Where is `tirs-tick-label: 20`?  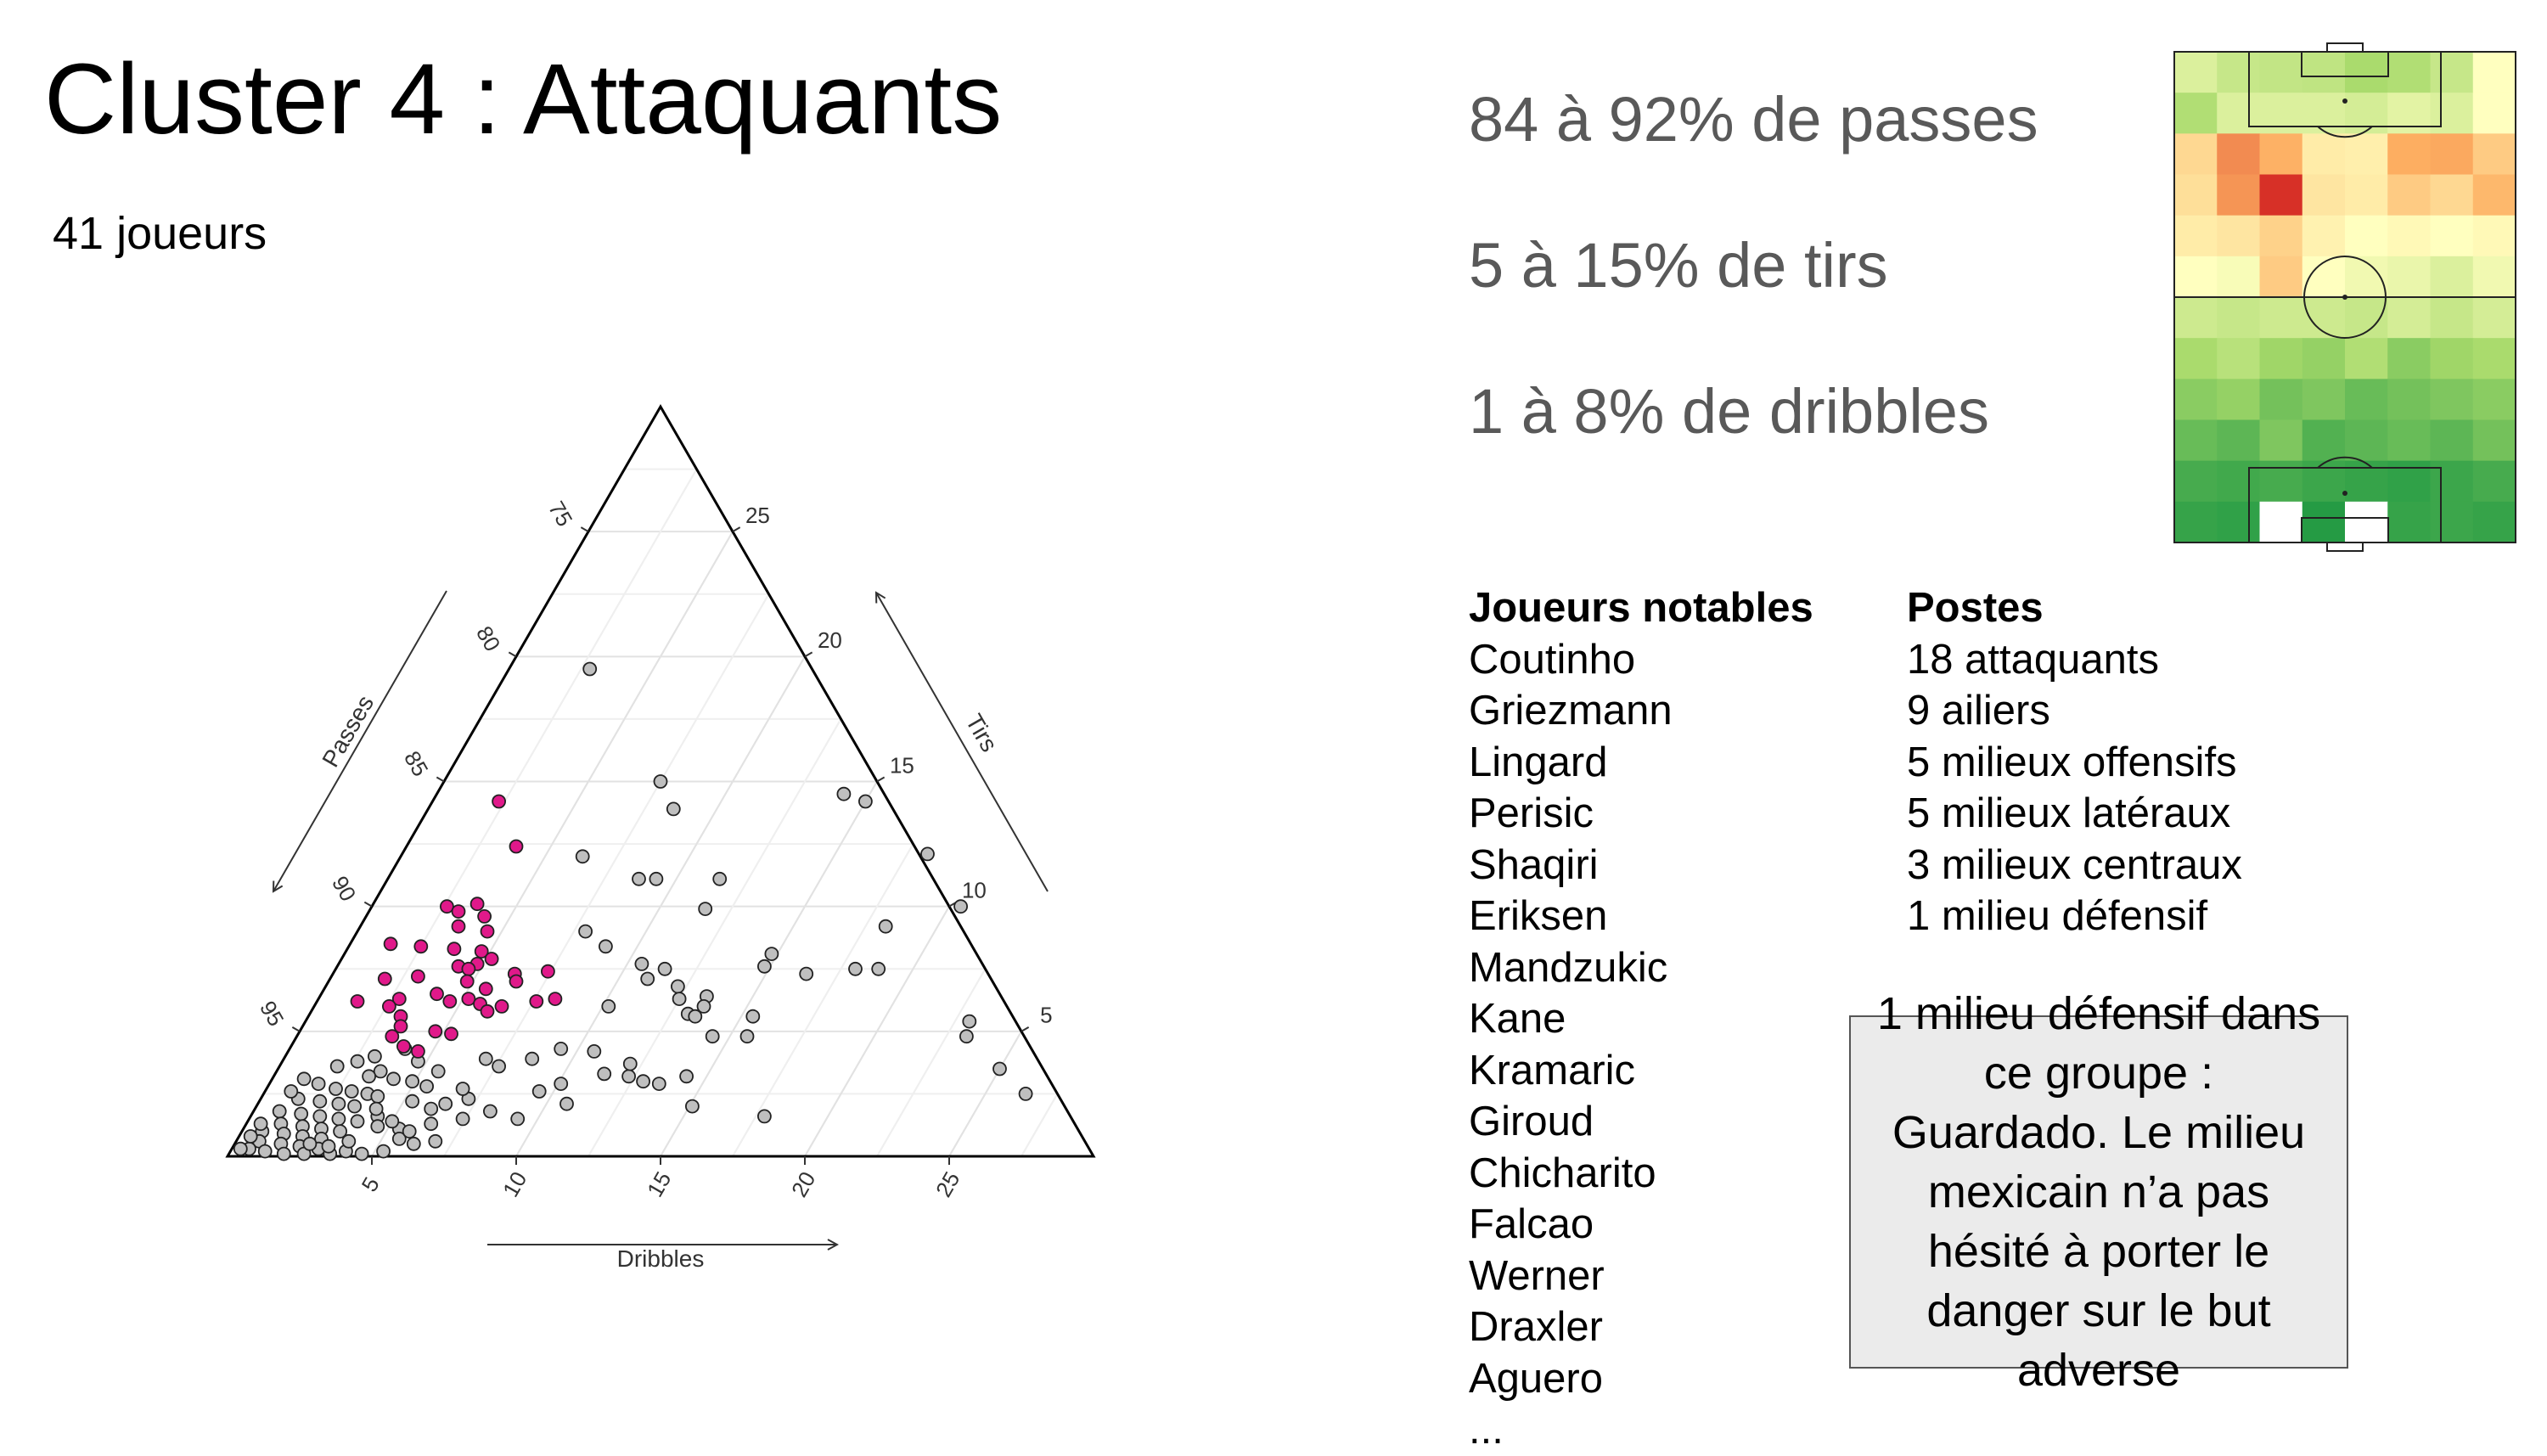 tirs-tick-label: 20 is located at coordinates (830, 640).